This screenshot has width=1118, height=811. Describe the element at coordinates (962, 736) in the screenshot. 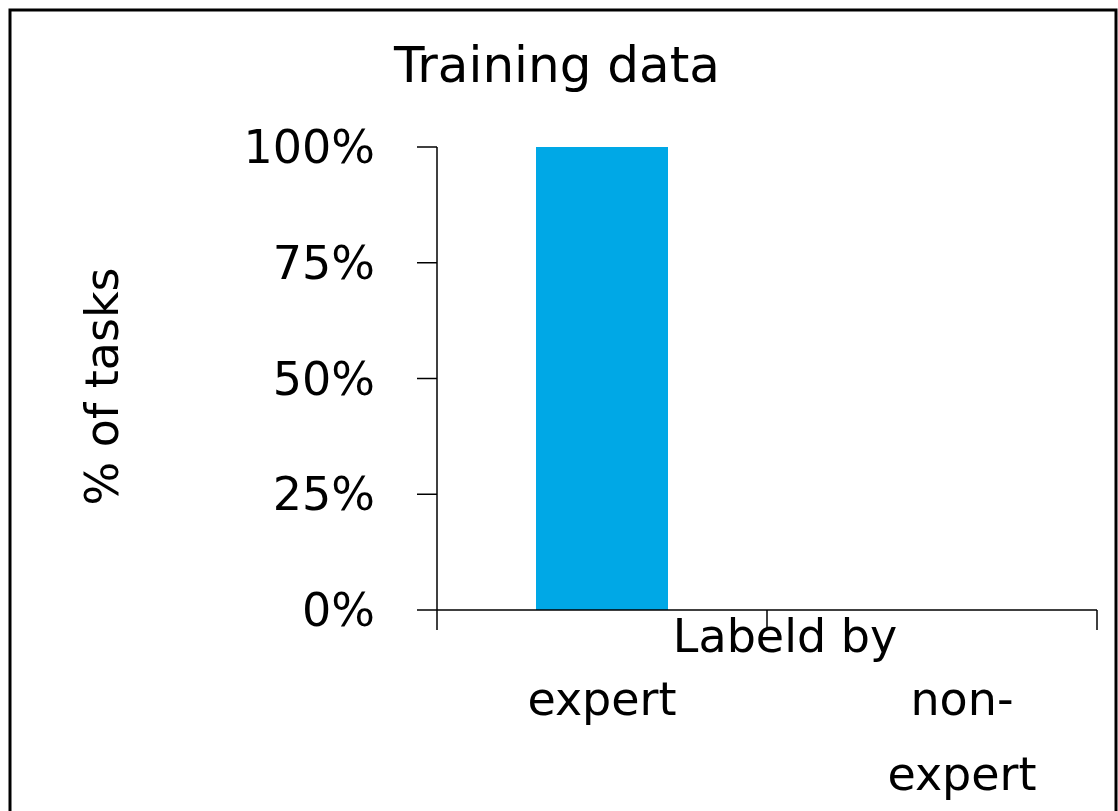

I see `x-tick-label: non-expert` at that location.